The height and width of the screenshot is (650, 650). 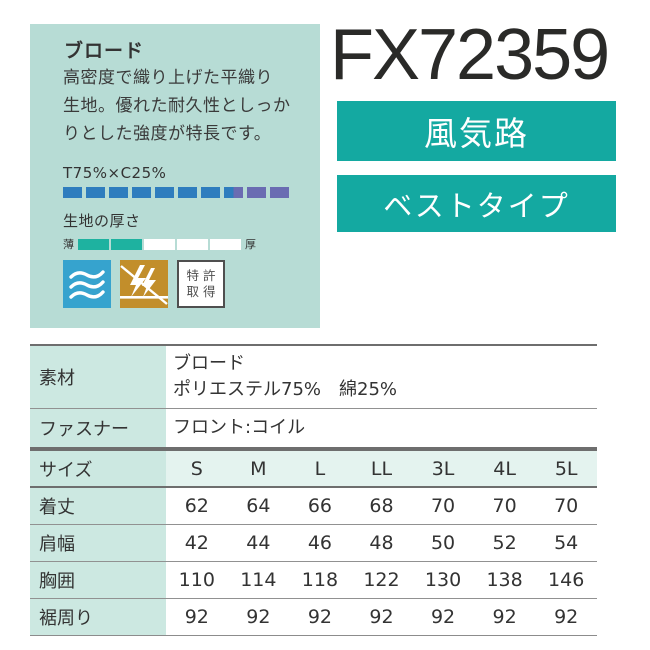 What do you see at coordinates (98, 542) in the screenshot?
I see `size-row-label: 肩幅` at bounding box center [98, 542].